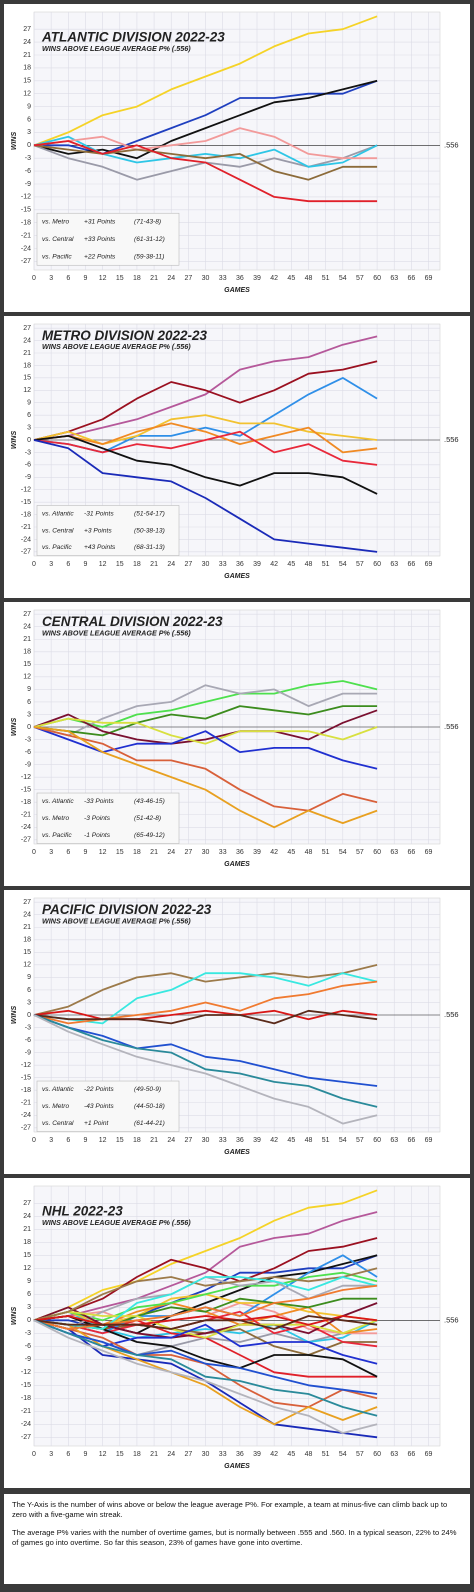 The image size is (474, 1592). I want to click on x-tick-label: 54, so click(343, 564).